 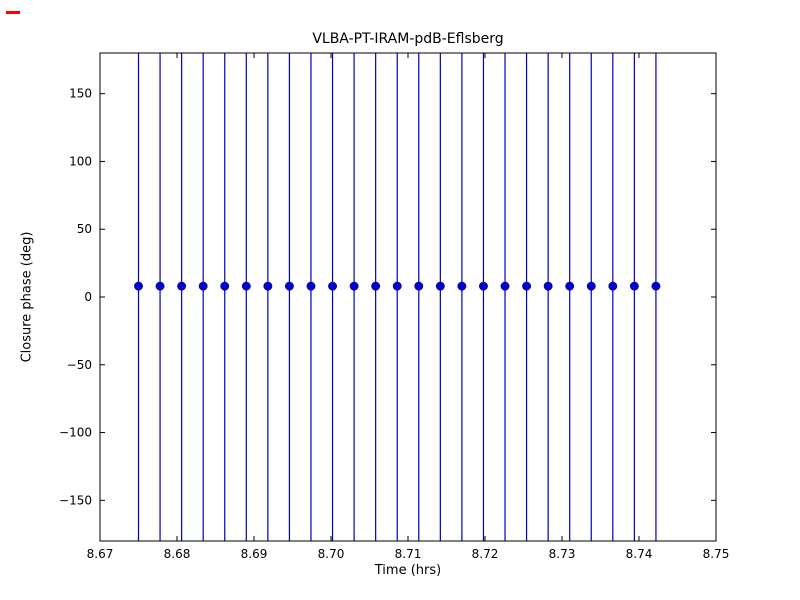 I want to click on x-tick-label: 8.73, so click(x=562, y=554).